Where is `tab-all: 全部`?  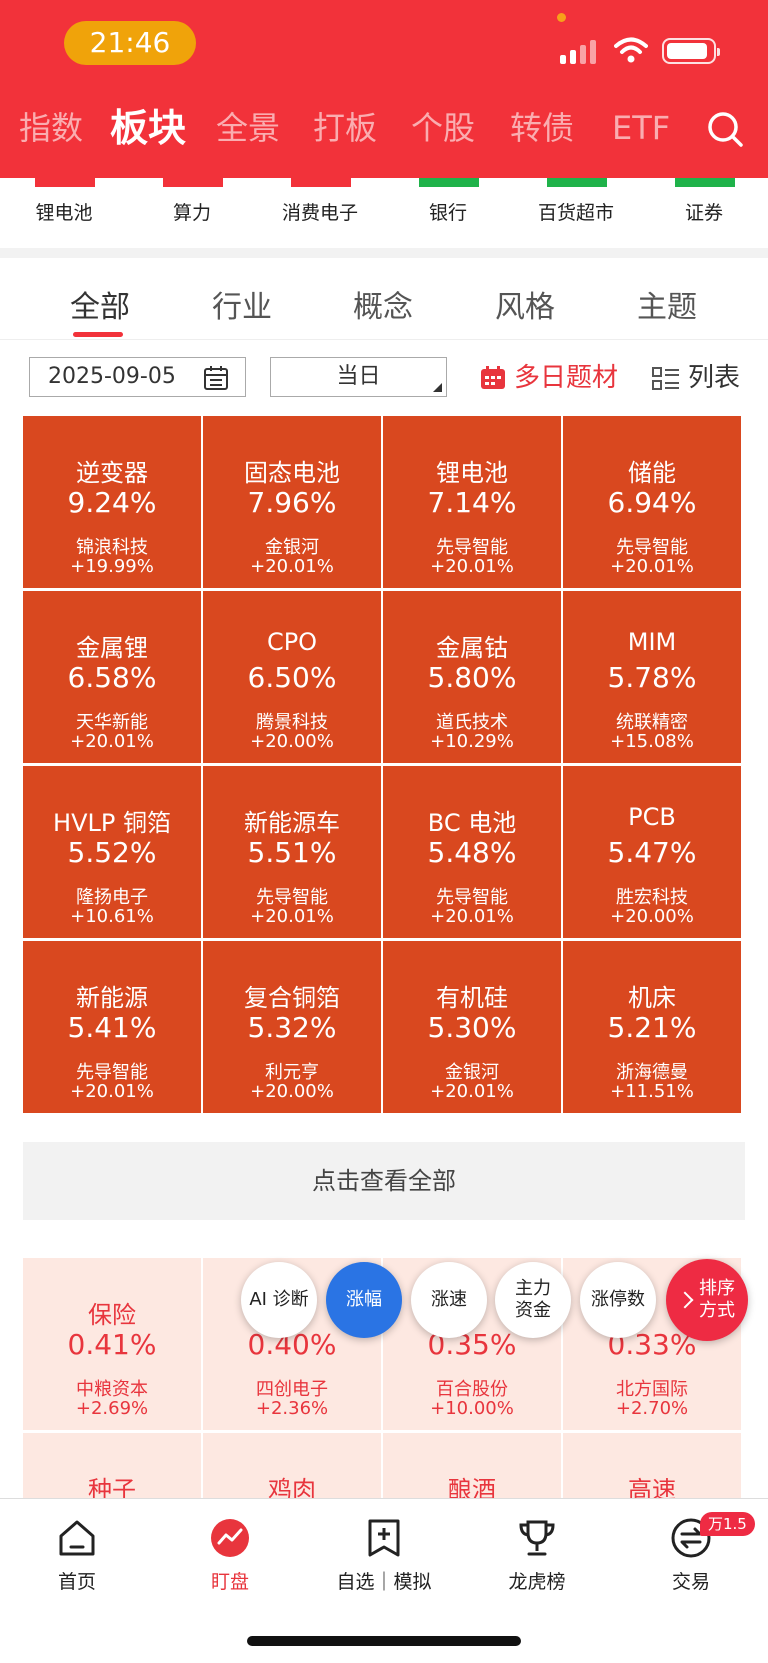 tab-all: 全部 is located at coordinates (100, 307).